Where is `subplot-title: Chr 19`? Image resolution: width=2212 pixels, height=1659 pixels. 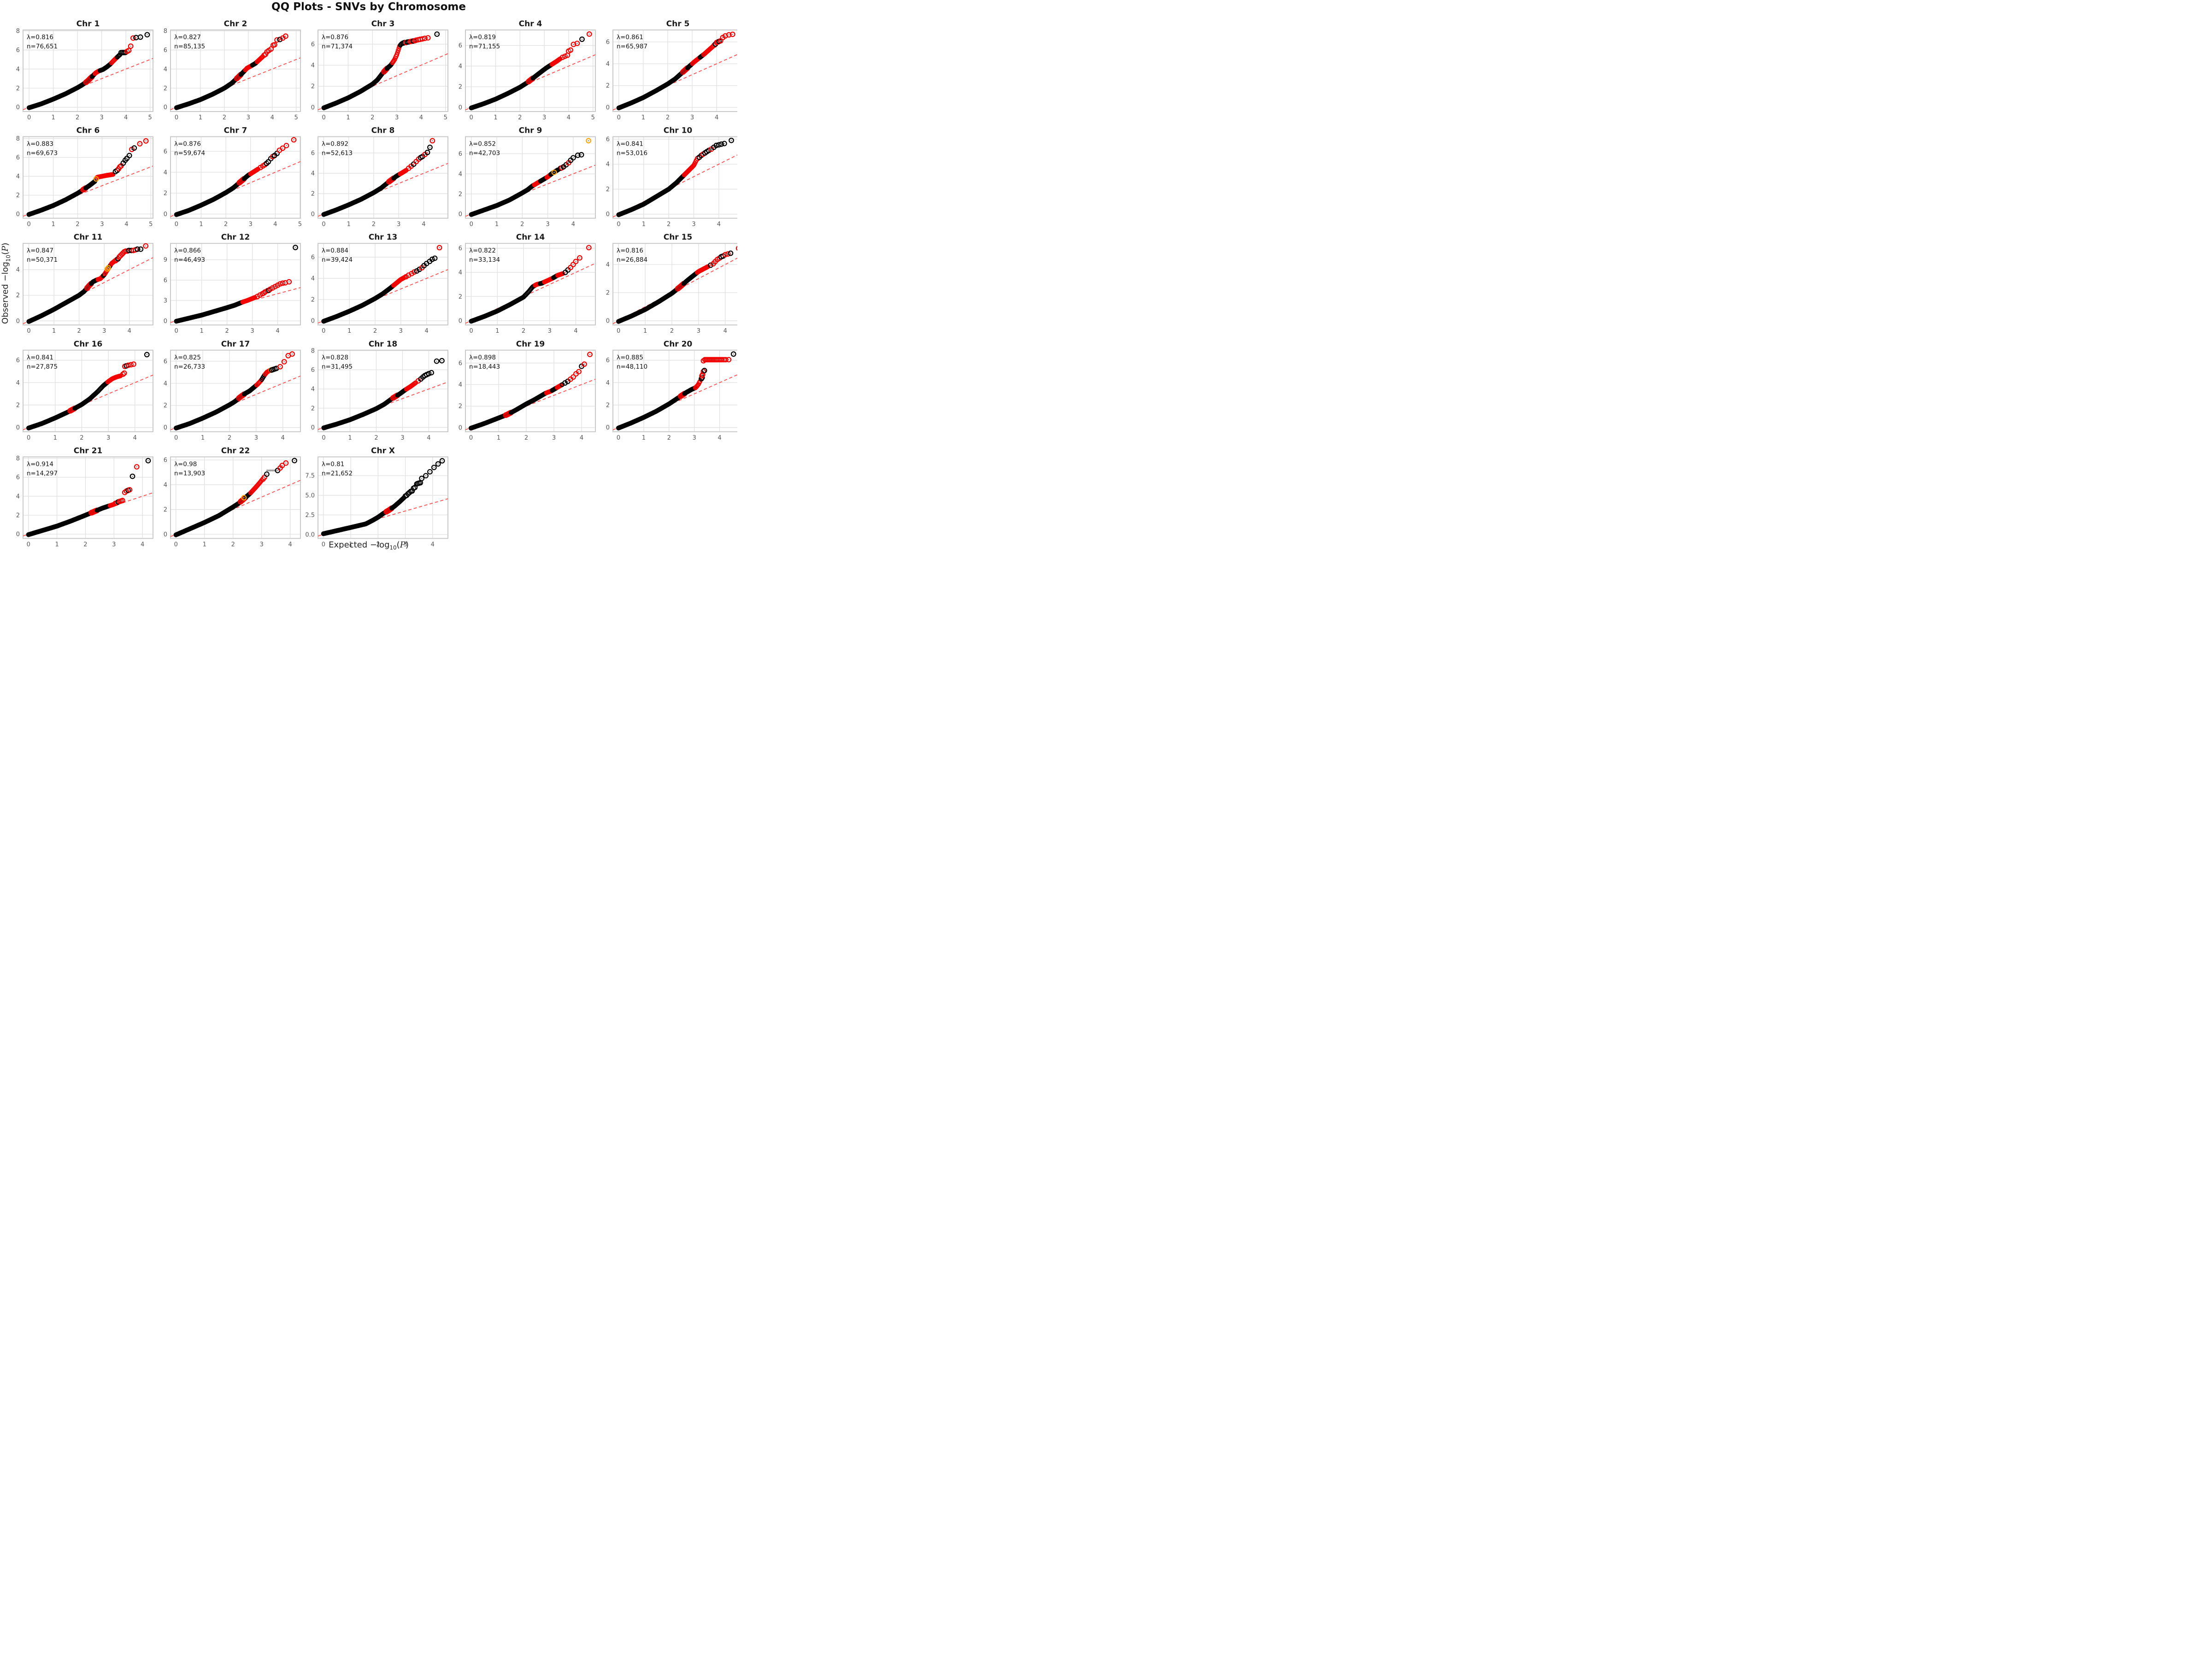 subplot-title: Chr 19 is located at coordinates (530, 344).